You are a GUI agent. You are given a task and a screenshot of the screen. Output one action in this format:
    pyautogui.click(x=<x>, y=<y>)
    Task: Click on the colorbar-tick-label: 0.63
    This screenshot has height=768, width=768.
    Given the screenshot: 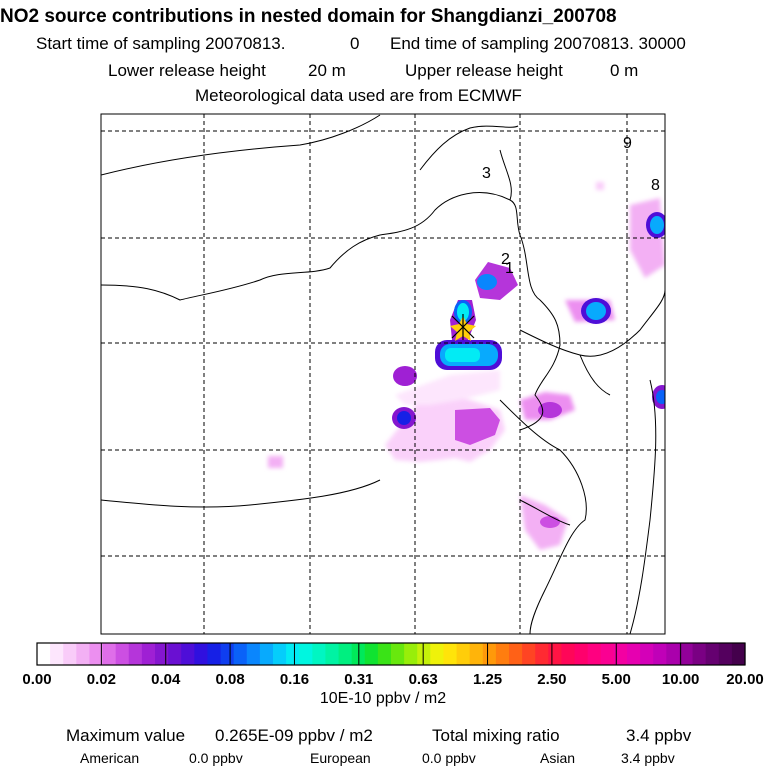 What is the action you would take?
    pyautogui.click(x=423, y=679)
    